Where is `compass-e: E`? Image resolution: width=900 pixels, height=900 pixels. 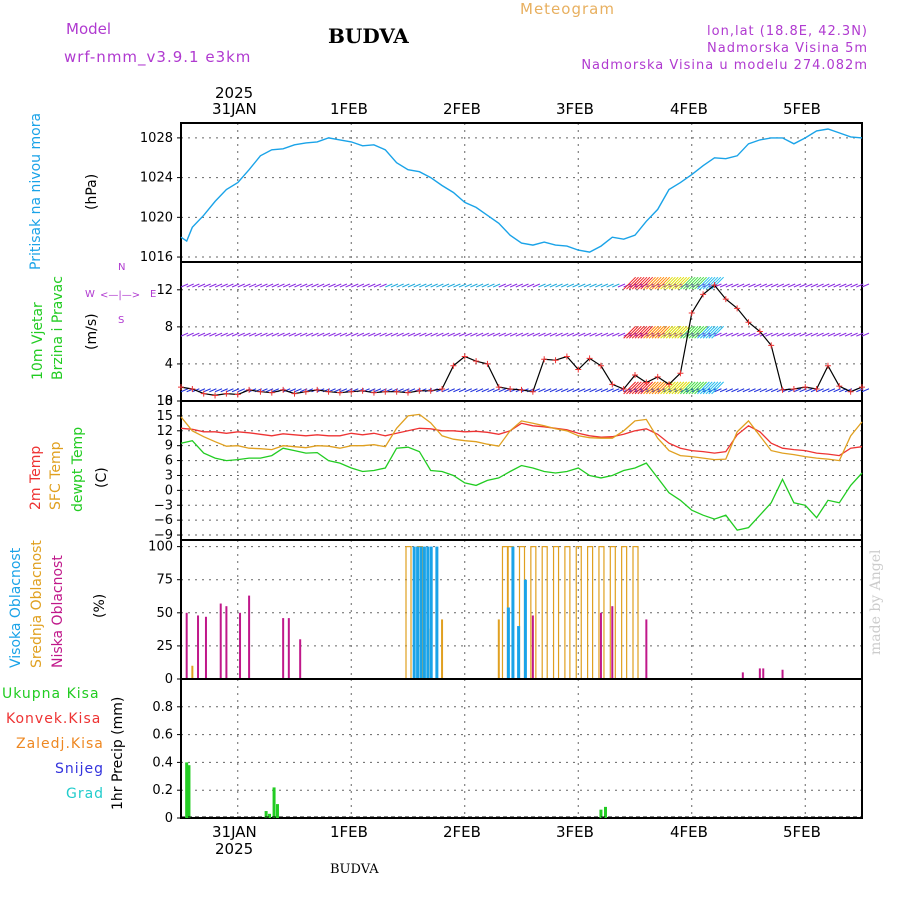 compass-e: E is located at coordinates (153, 294).